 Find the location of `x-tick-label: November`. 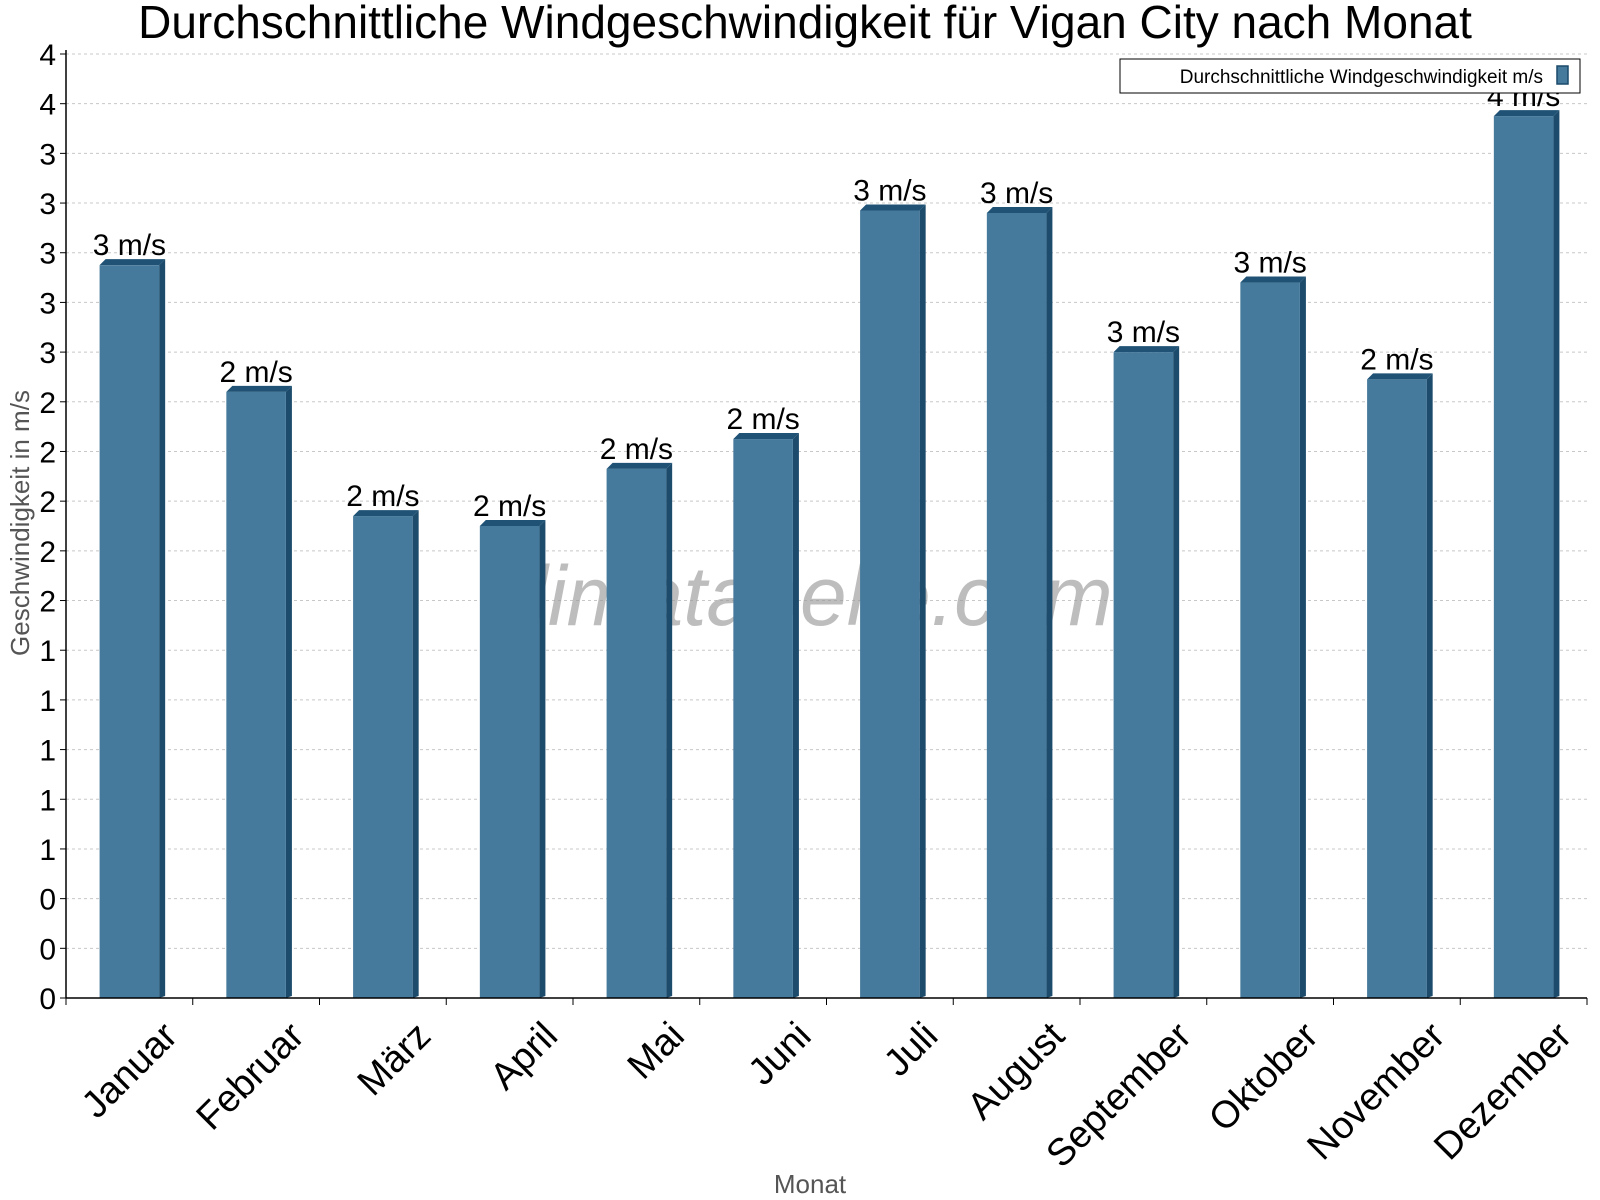

x-tick-label: November is located at coordinates (1377, 1091).